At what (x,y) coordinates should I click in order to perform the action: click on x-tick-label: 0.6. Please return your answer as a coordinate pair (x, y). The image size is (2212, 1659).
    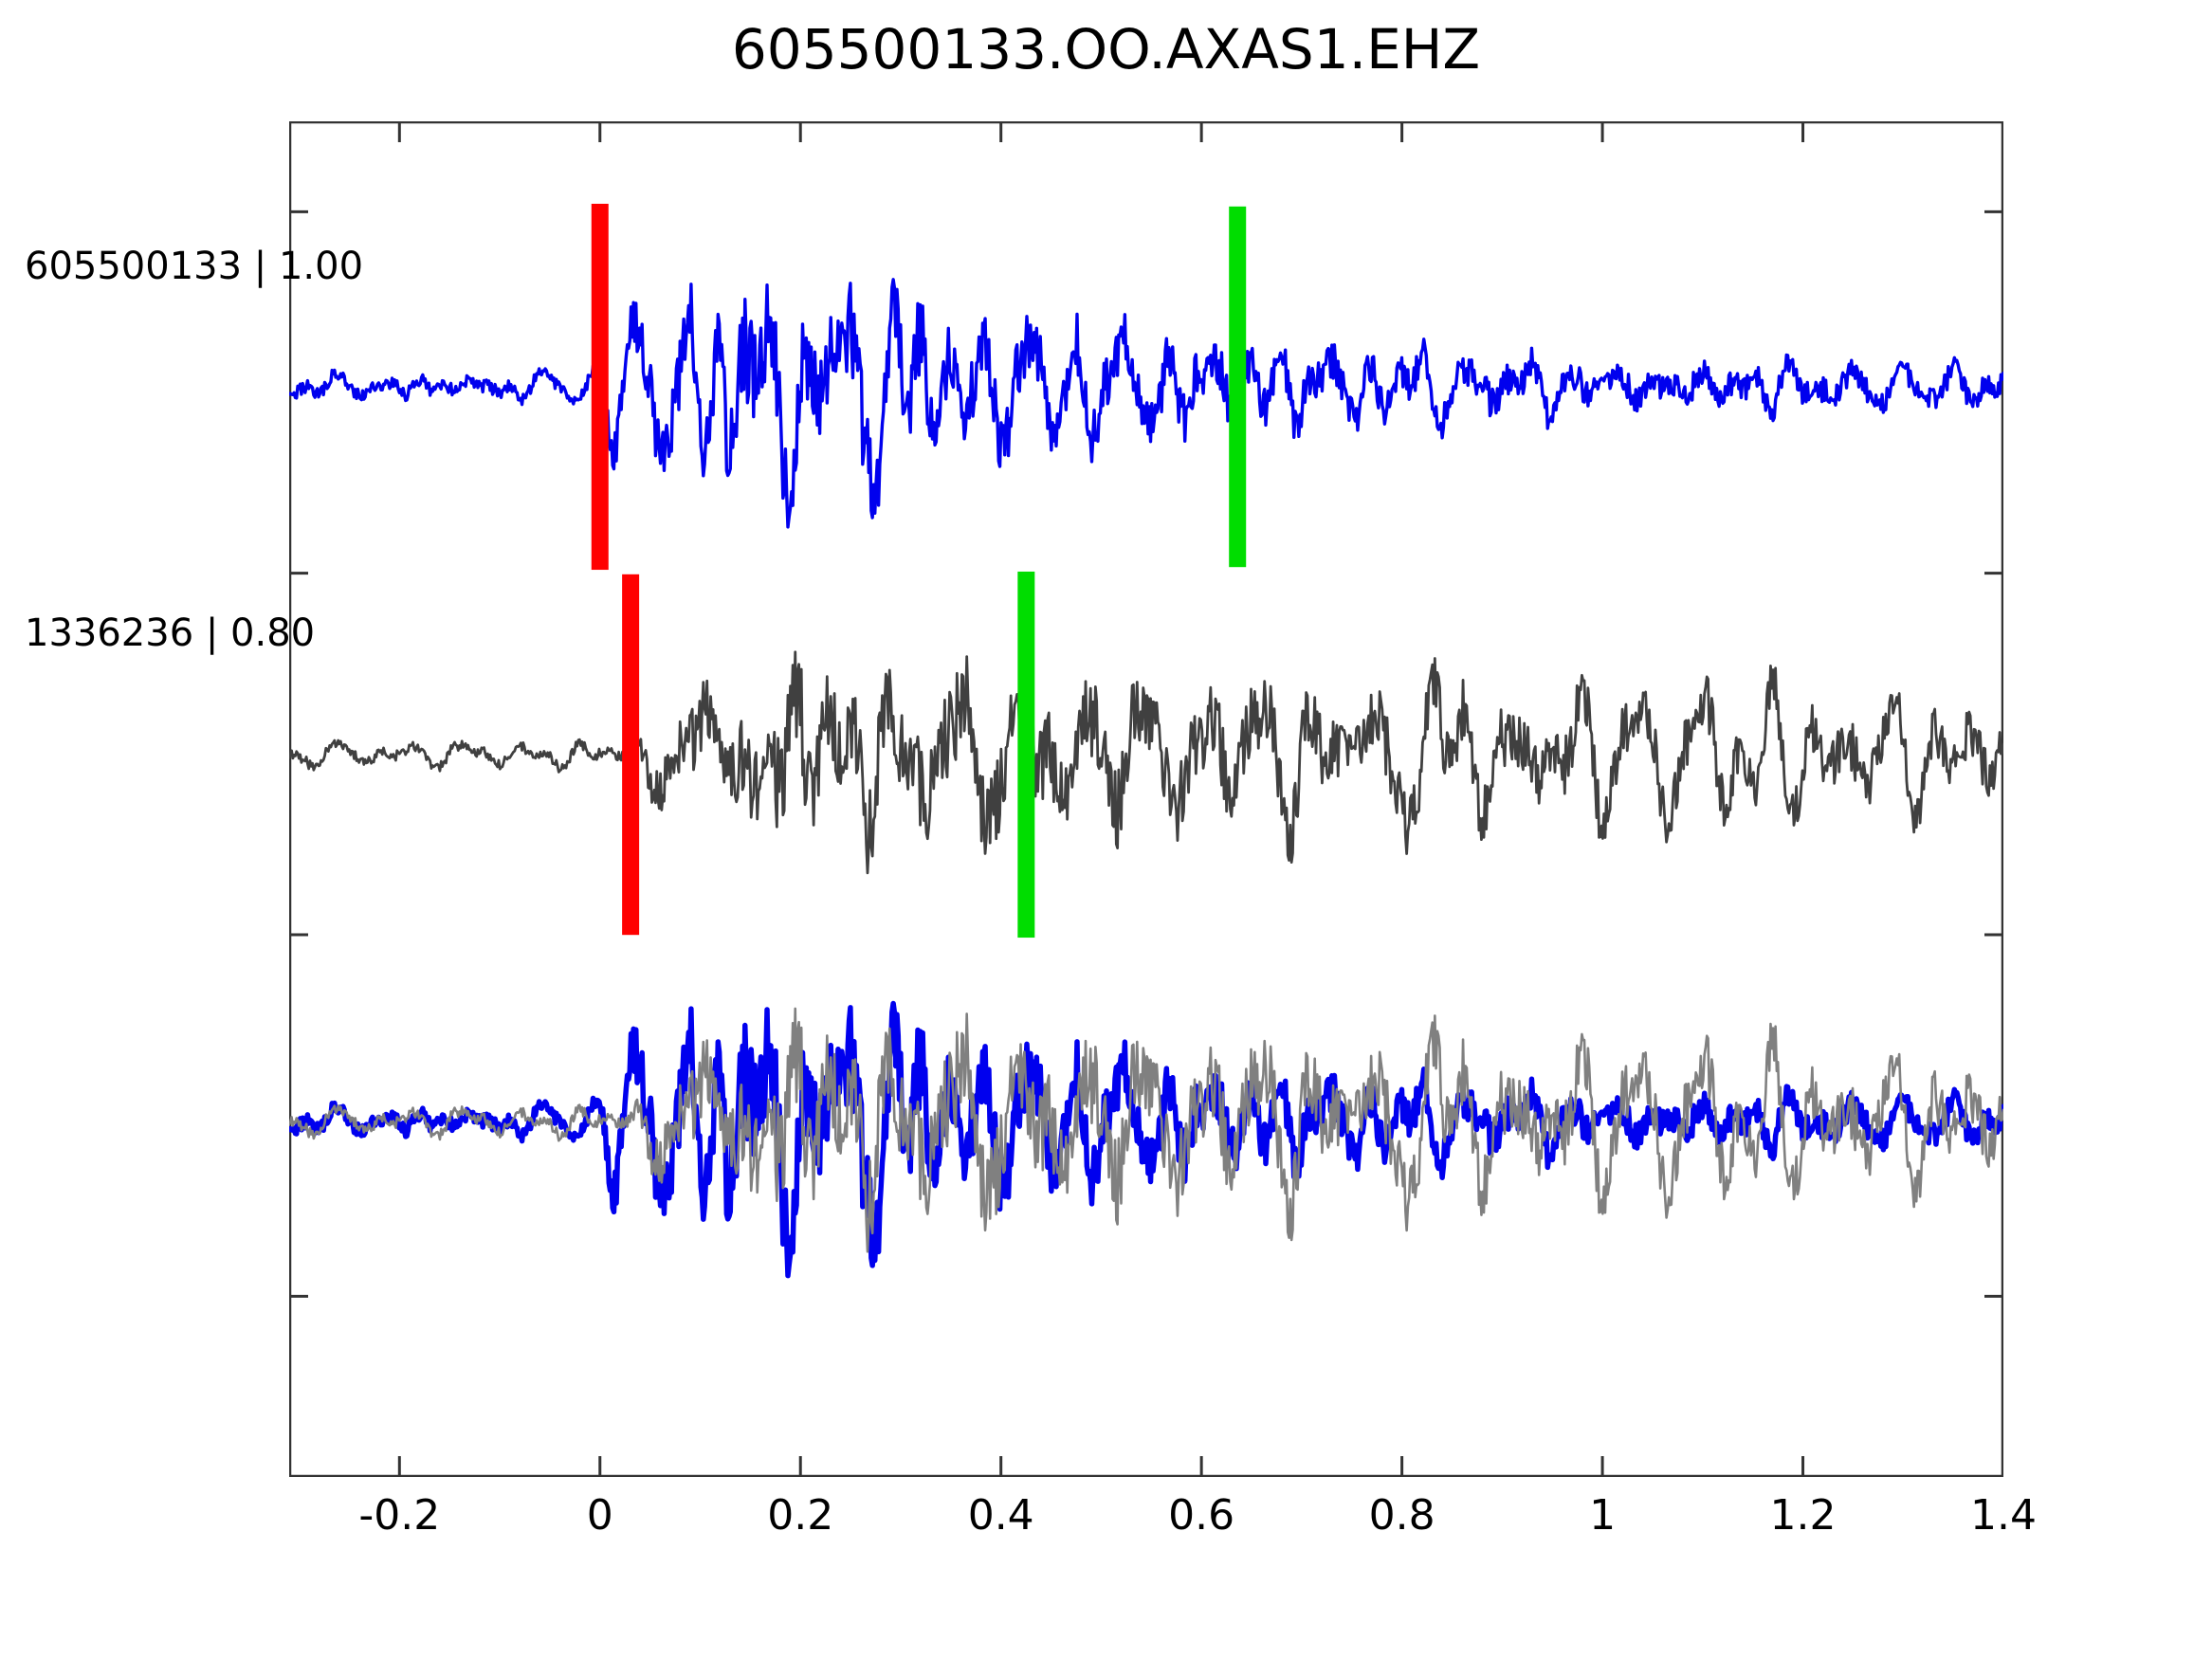
    Looking at the image, I should click on (1201, 1515).